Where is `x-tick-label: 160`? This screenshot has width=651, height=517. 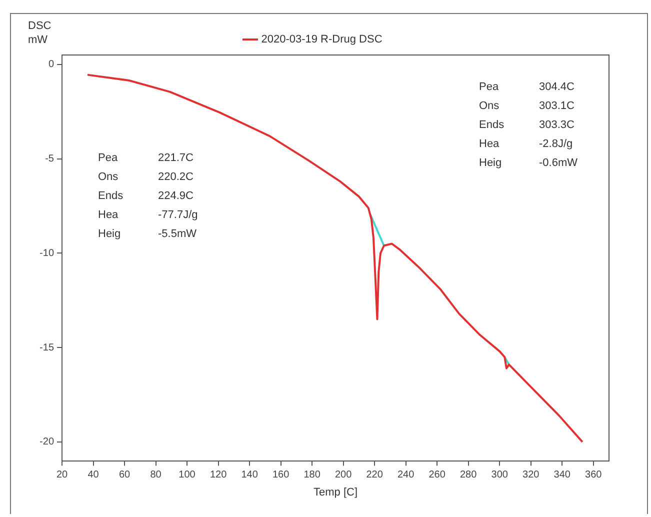
x-tick-label: 160 is located at coordinates (281, 475).